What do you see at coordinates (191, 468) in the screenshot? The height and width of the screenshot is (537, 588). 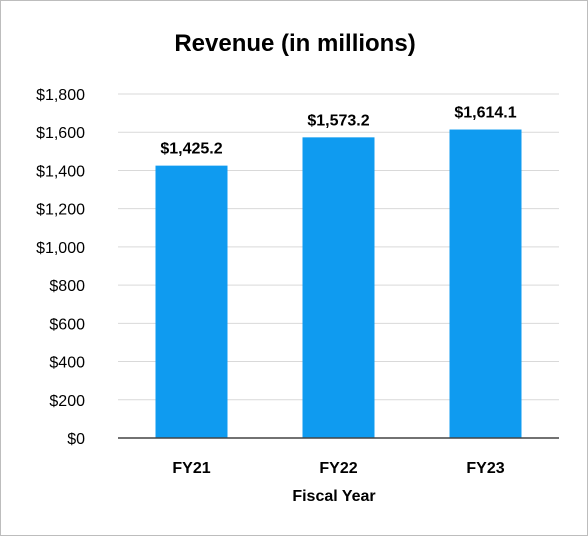 I see `x-tick-label: FY21` at bounding box center [191, 468].